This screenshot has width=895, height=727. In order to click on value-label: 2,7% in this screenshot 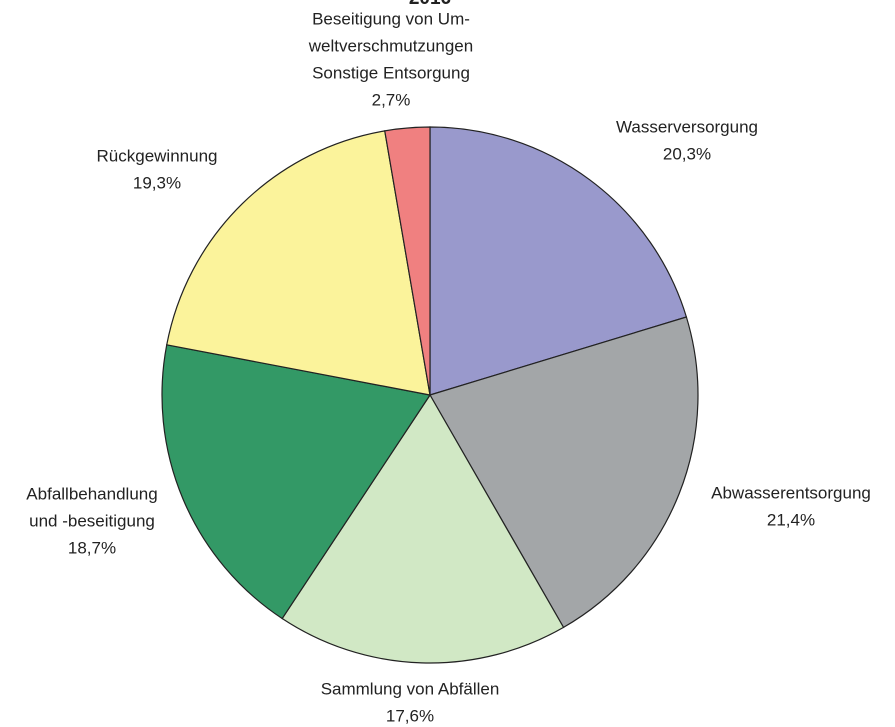, I will do `click(391, 99)`.